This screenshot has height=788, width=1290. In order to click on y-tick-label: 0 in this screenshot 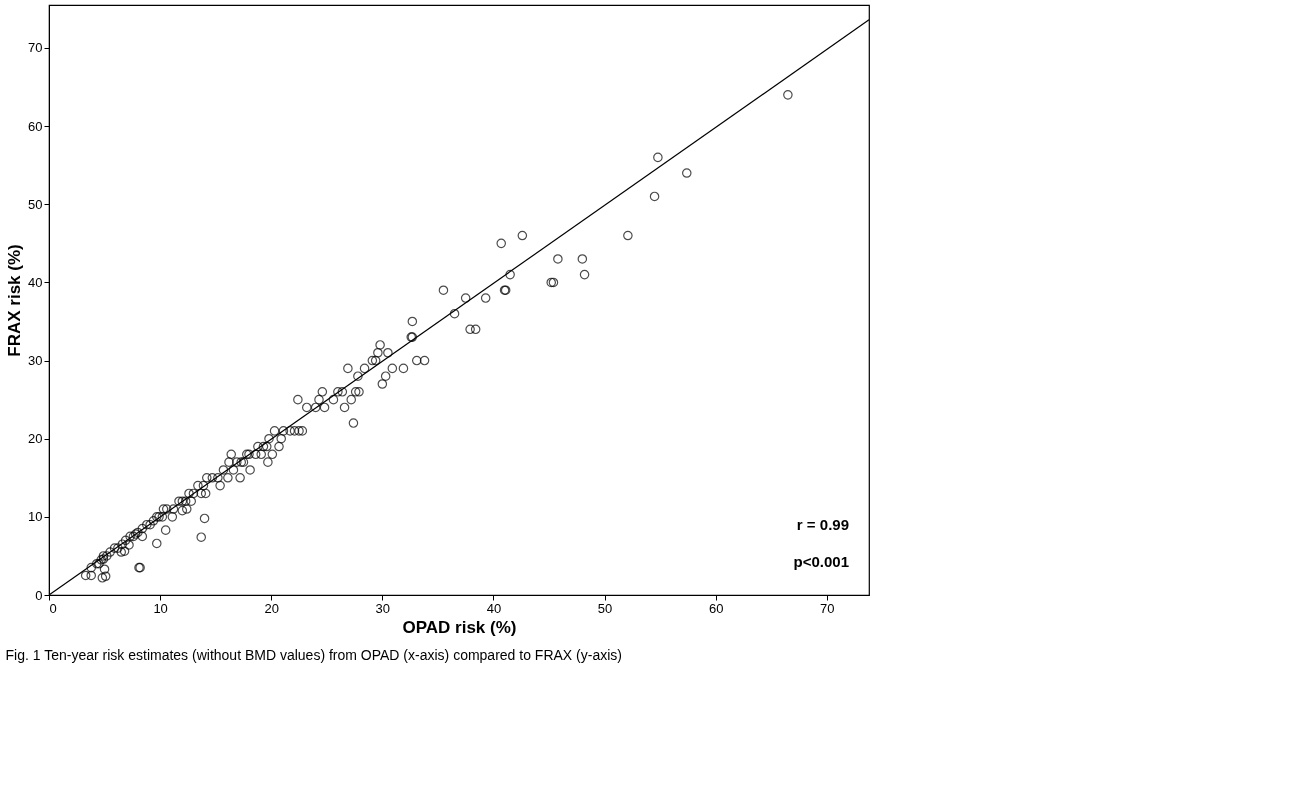, I will do `click(39, 595)`.